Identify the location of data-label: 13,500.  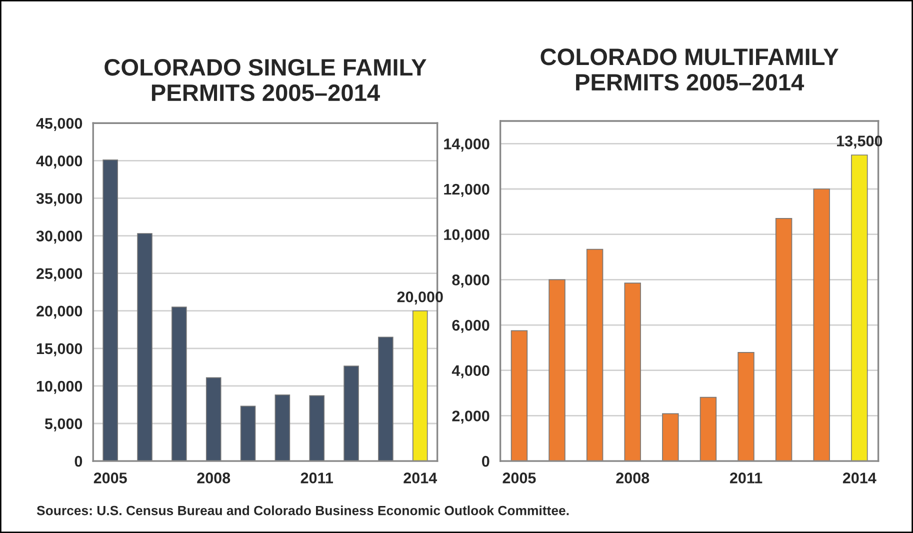
(859, 142).